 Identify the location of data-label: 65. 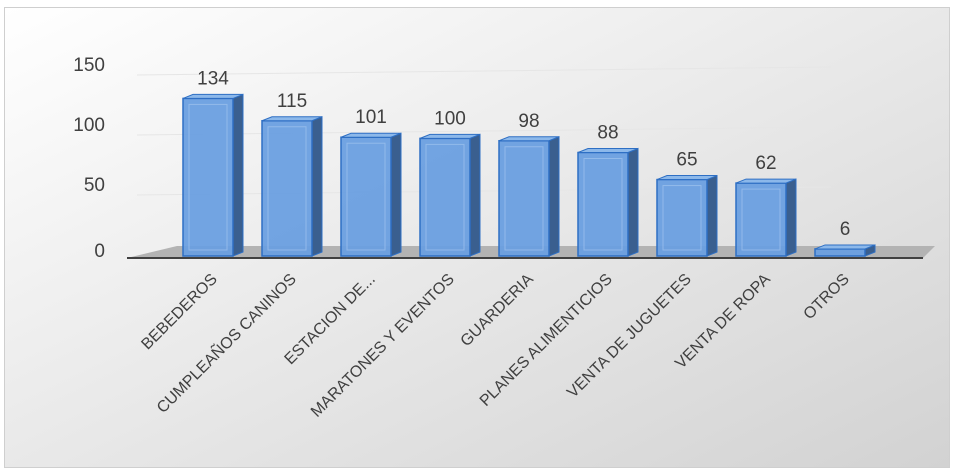
(686, 160).